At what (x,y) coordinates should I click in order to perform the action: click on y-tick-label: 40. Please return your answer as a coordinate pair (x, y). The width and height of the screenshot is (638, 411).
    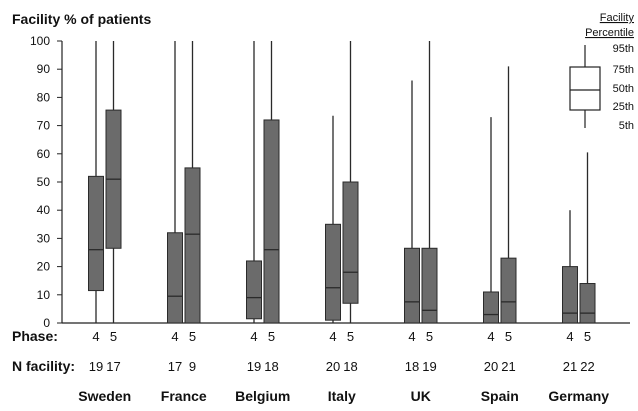
    Looking at the image, I should click on (44, 210).